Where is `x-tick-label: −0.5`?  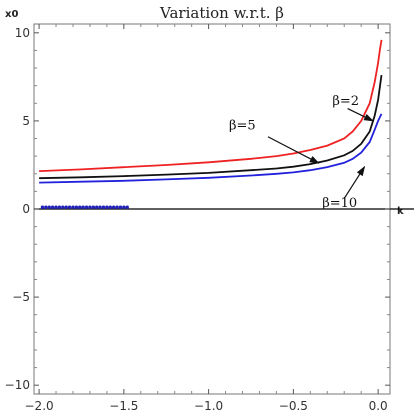 x-tick-label: −0.5 is located at coordinates (293, 406).